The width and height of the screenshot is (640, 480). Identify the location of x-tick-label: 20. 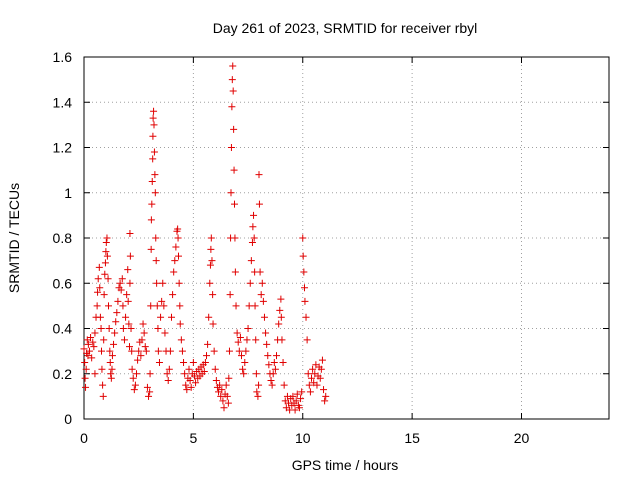
(522, 438).